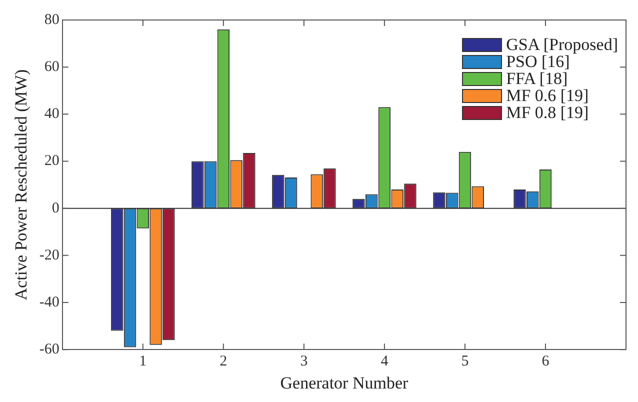 The width and height of the screenshot is (638, 402). I want to click on x-tick-label: 3, so click(304, 362).